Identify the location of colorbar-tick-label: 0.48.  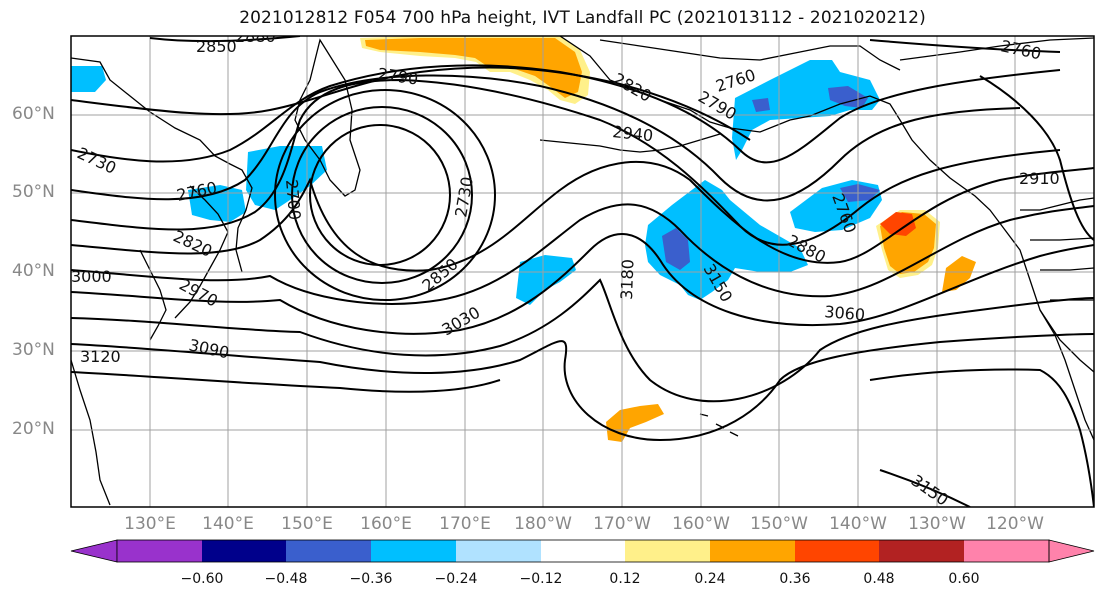
(879, 579).